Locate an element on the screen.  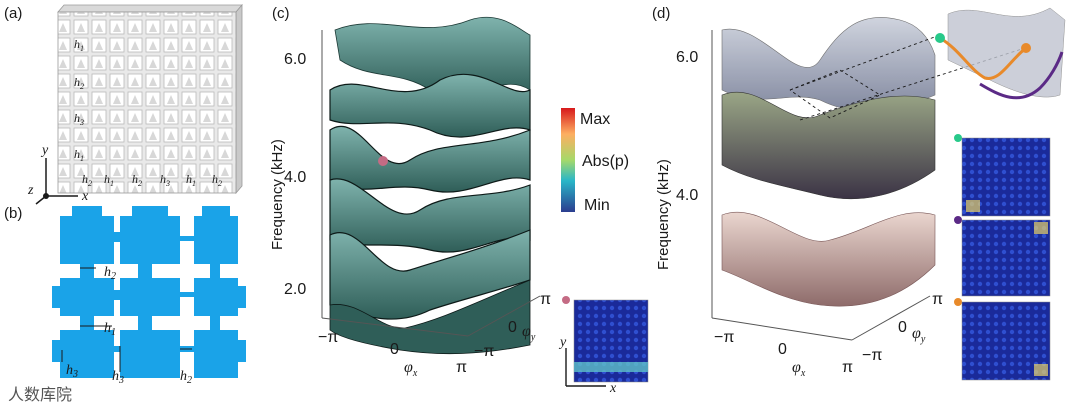
c-colorbar-max: Max is located at coordinates (595, 119).